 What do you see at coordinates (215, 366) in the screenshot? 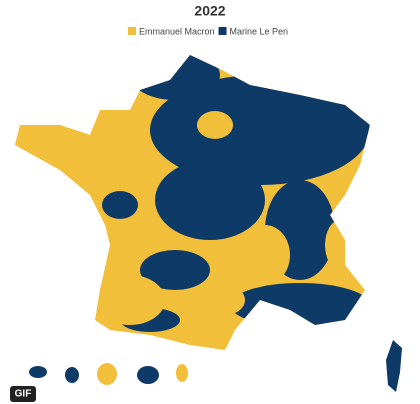
I see `overseas` at bounding box center [215, 366].